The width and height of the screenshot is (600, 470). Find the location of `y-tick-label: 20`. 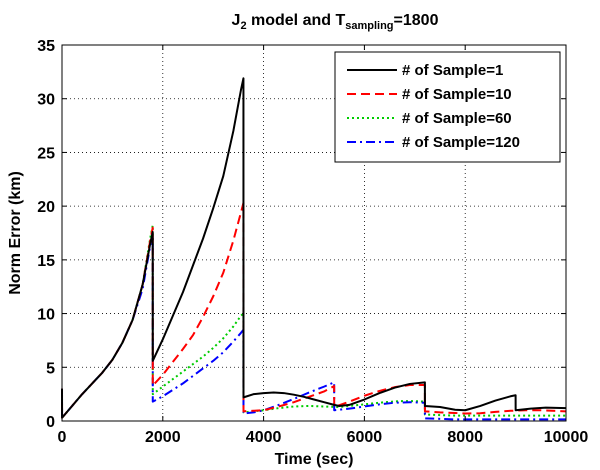

y-tick-label: 20 is located at coordinates (46, 207).